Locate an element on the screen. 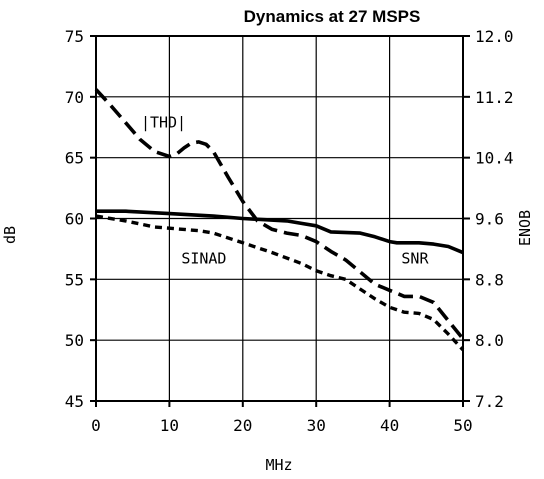 This screenshot has height=479, width=544. y-tick-label: 60 is located at coordinates (74, 219).